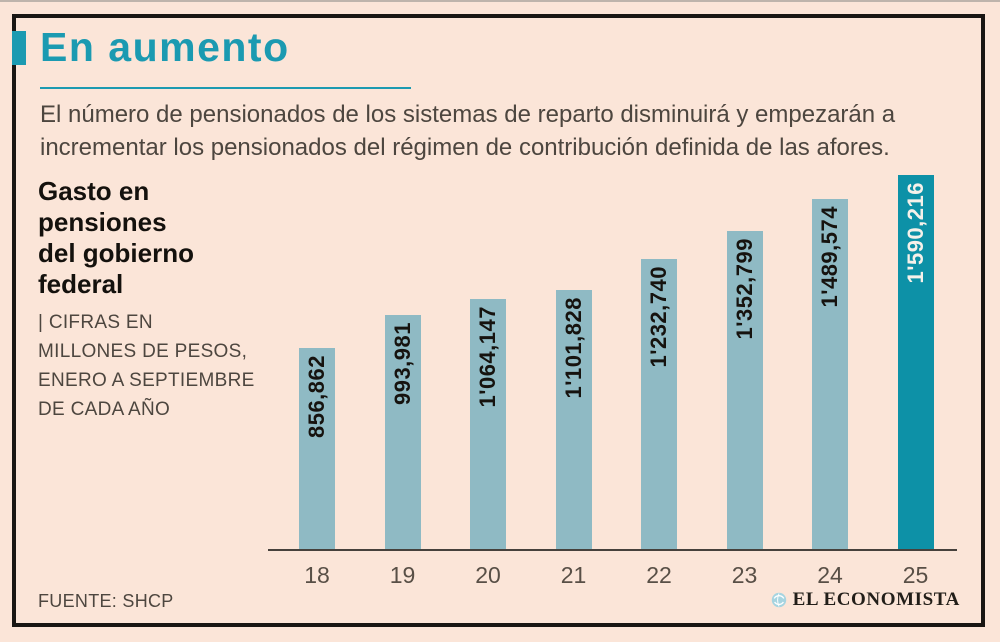  Describe the element at coordinates (830, 393) in the screenshot. I see `bar-year-24: 1'489,574 24` at that location.